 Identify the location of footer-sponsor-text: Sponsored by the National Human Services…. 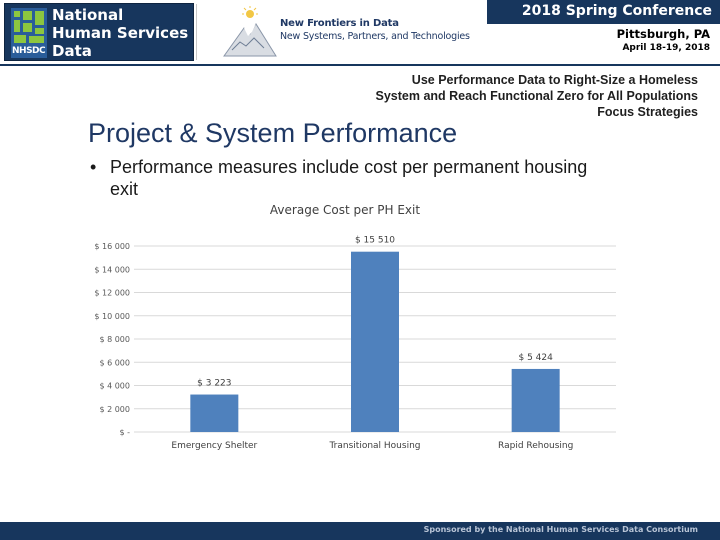
(560, 529).